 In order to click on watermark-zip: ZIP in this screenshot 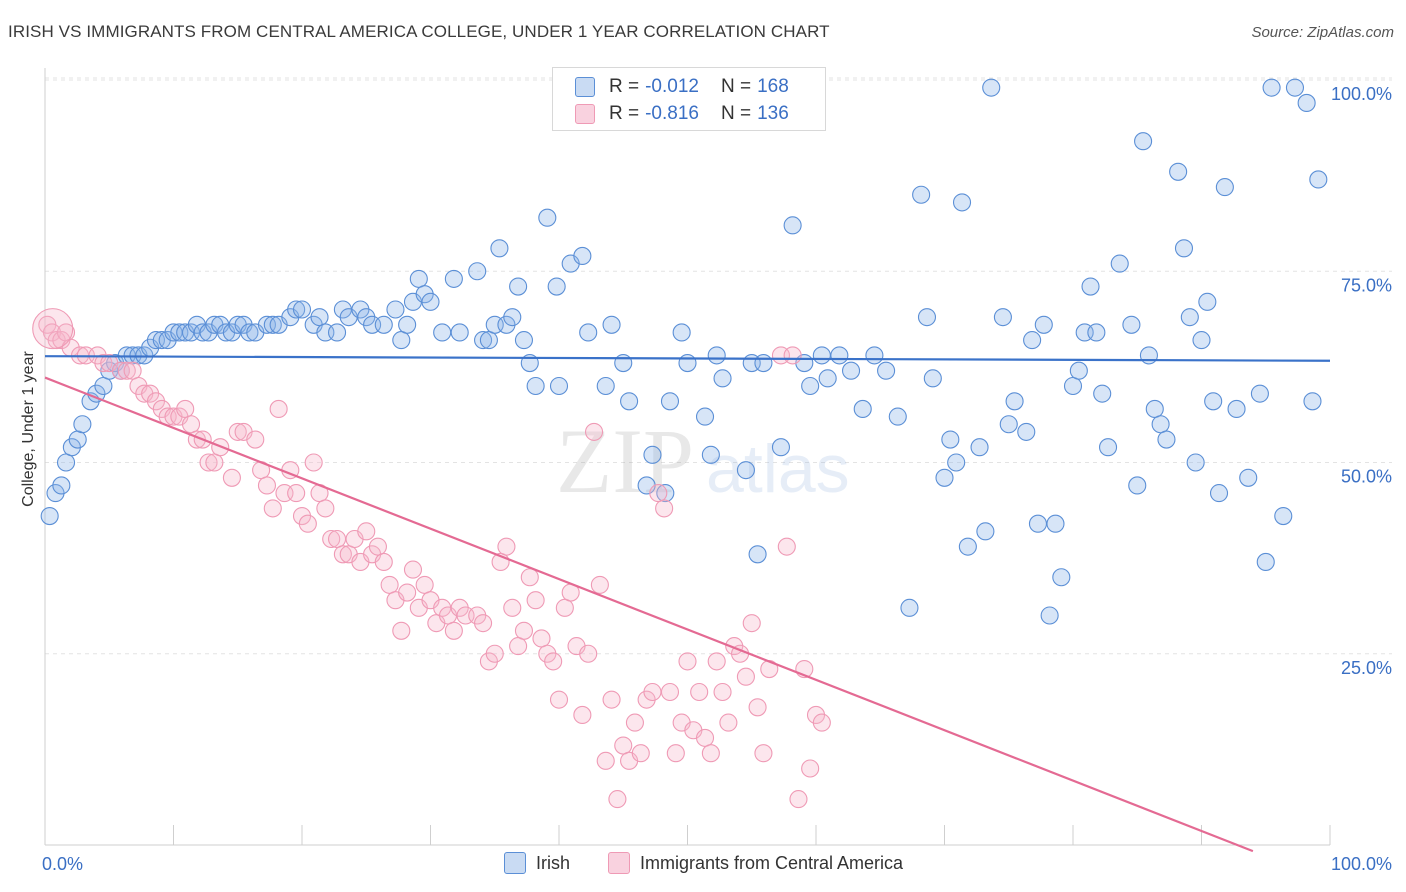, I will do `click(625, 461)`.